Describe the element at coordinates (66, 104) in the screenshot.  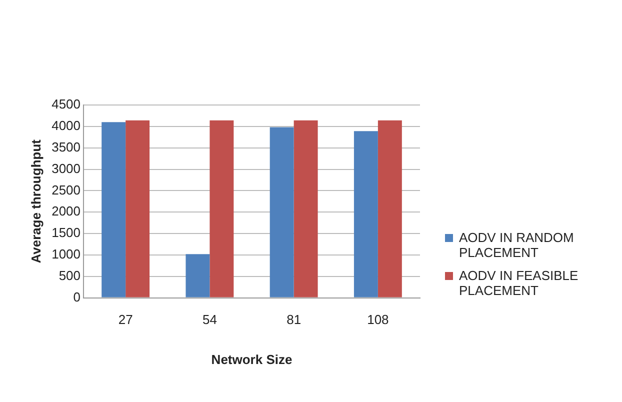
I see `y-tick-label: 4500` at that location.